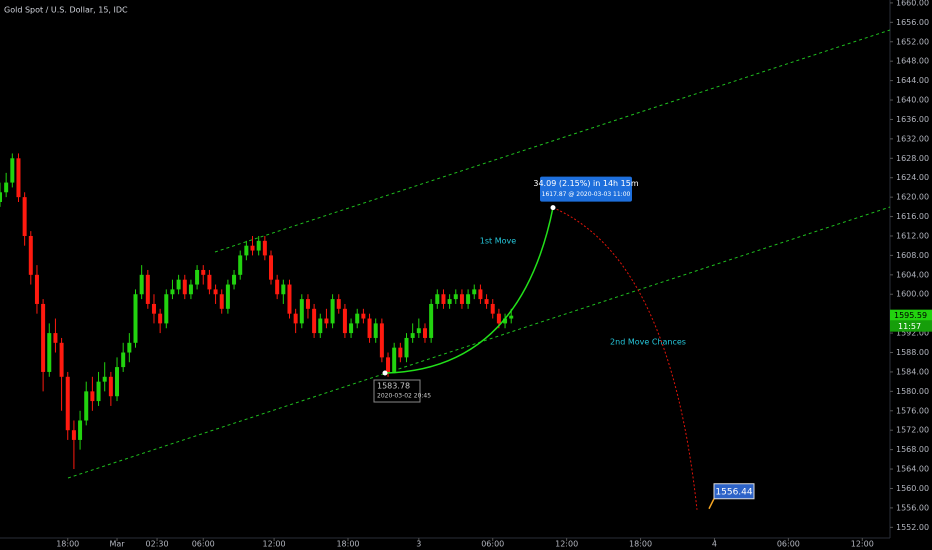 The image size is (932, 550). What do you see at coordinates (385, 373) in the screenshot?
I see `low-point` at bounding box center [385, 373].